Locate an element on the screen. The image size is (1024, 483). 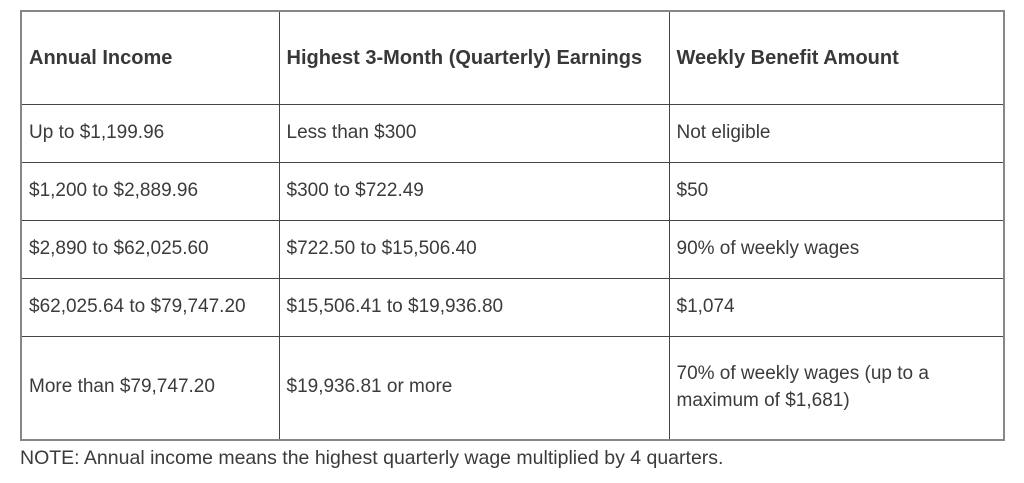
table-row: $1,200 to $2,889.96 $300 to $722.49 $50 is located at coordinates (512, 191).